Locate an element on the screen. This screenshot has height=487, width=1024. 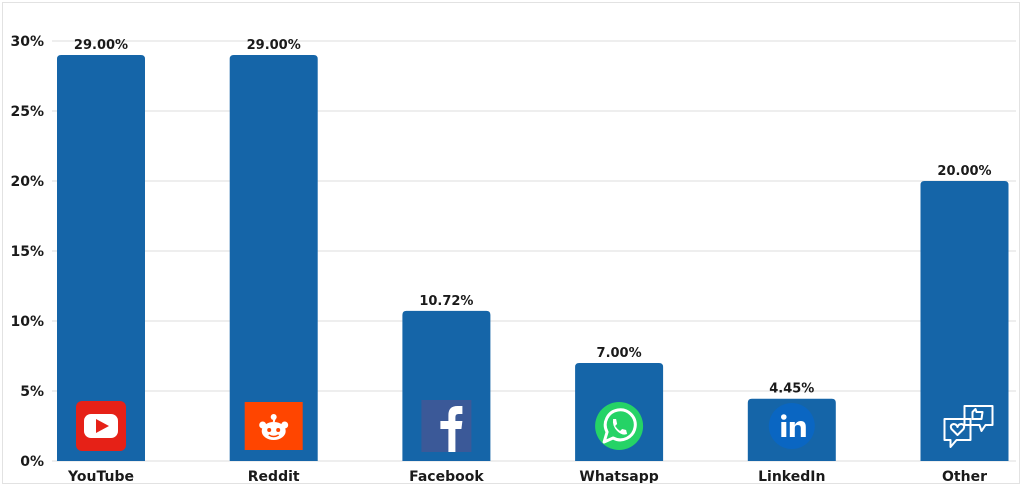
social-chat-icon is located at coordinates (968, 426).